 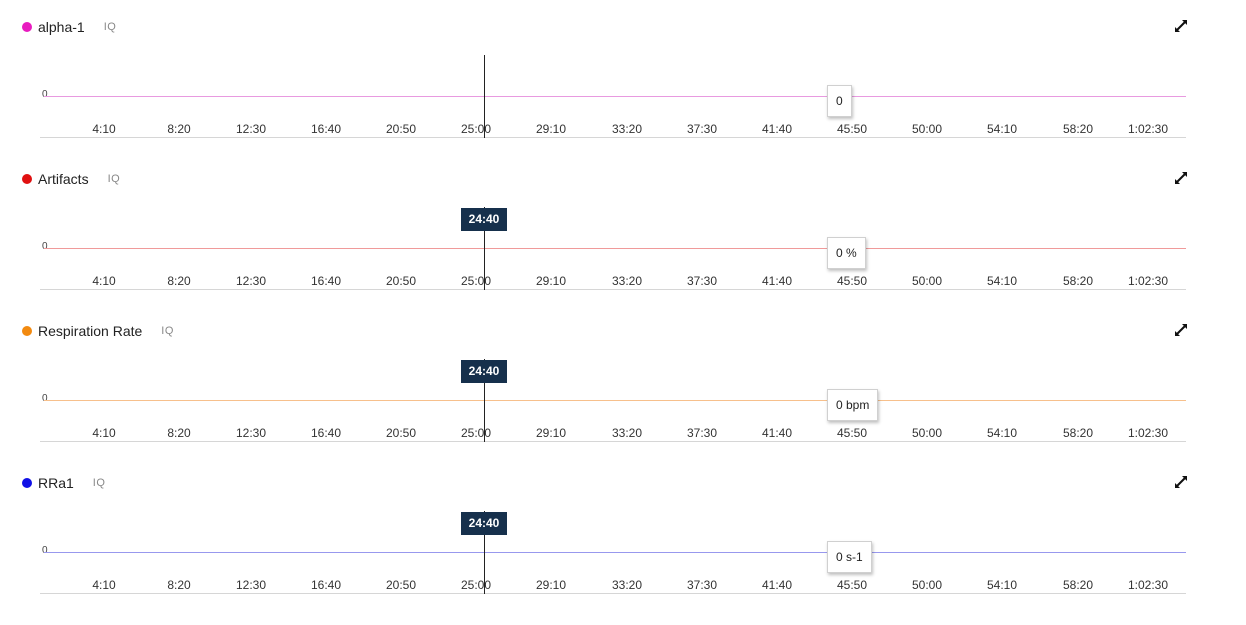 I want to click on panel-header: RRa1 IQ, so click(x=63, y=483).